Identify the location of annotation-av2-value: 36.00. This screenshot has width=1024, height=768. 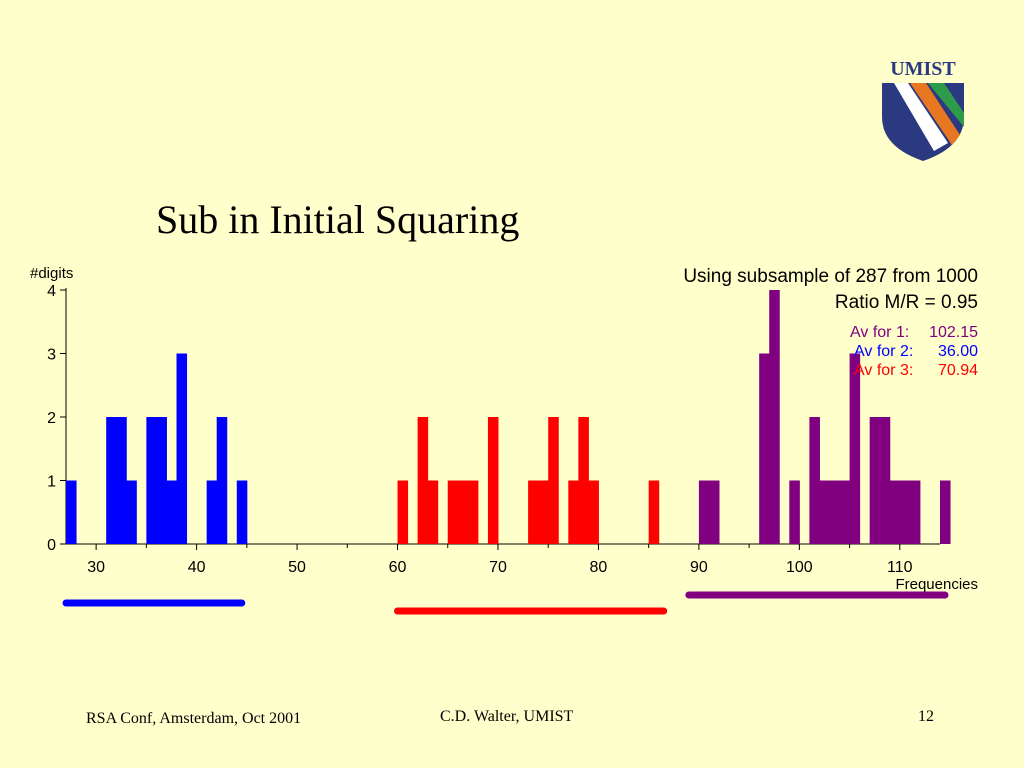
(958, 351).